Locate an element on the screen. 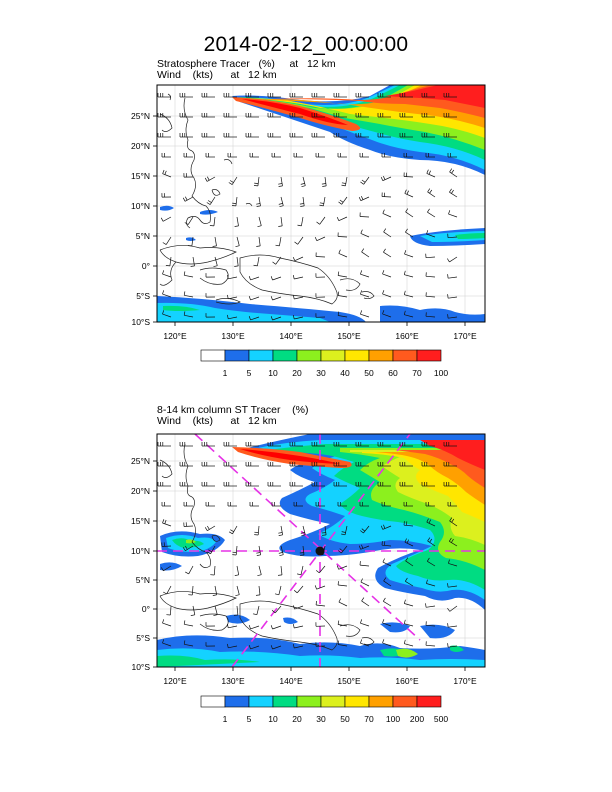  colorbar-label: 200 is located at coordinates (417, 719).